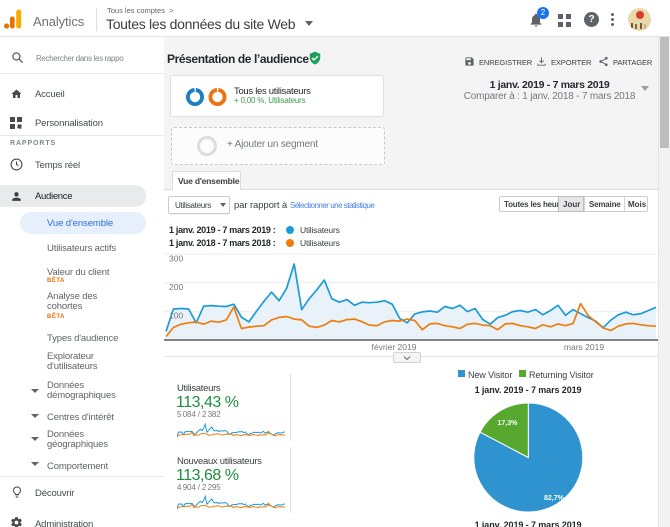 The width and height of the screenshot is (670, 527). What do you see at coordinates (554, 498) in the screenshot?
I see `svg-text: 82,7%` at bounding box center [554, 498].